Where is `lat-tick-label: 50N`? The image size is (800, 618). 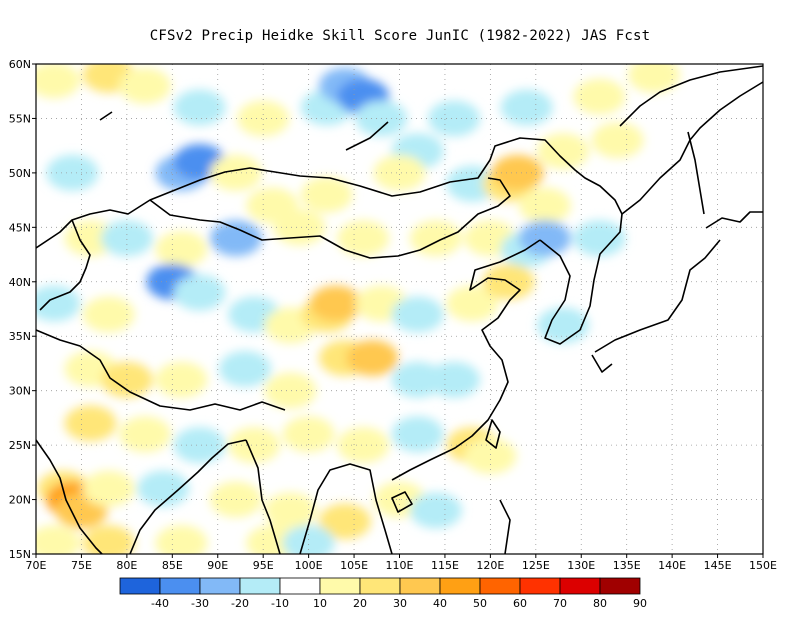 lat-tick-label: 50N is located at coordinates (20, 173).